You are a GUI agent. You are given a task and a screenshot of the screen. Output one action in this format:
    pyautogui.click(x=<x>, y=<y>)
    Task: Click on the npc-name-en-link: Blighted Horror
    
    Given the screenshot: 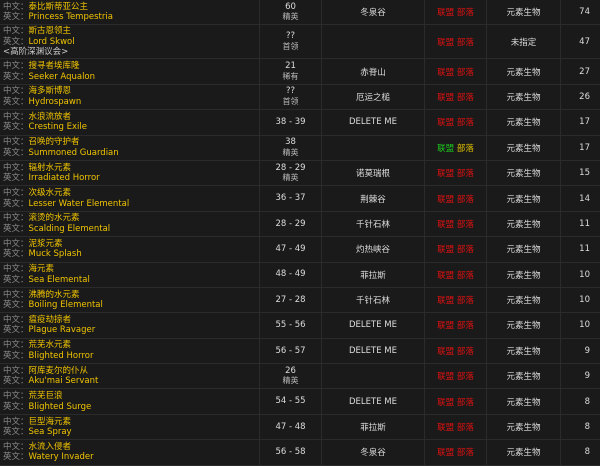 What is the action you would take?
    pyautogui.click(x=61, y=355)
    